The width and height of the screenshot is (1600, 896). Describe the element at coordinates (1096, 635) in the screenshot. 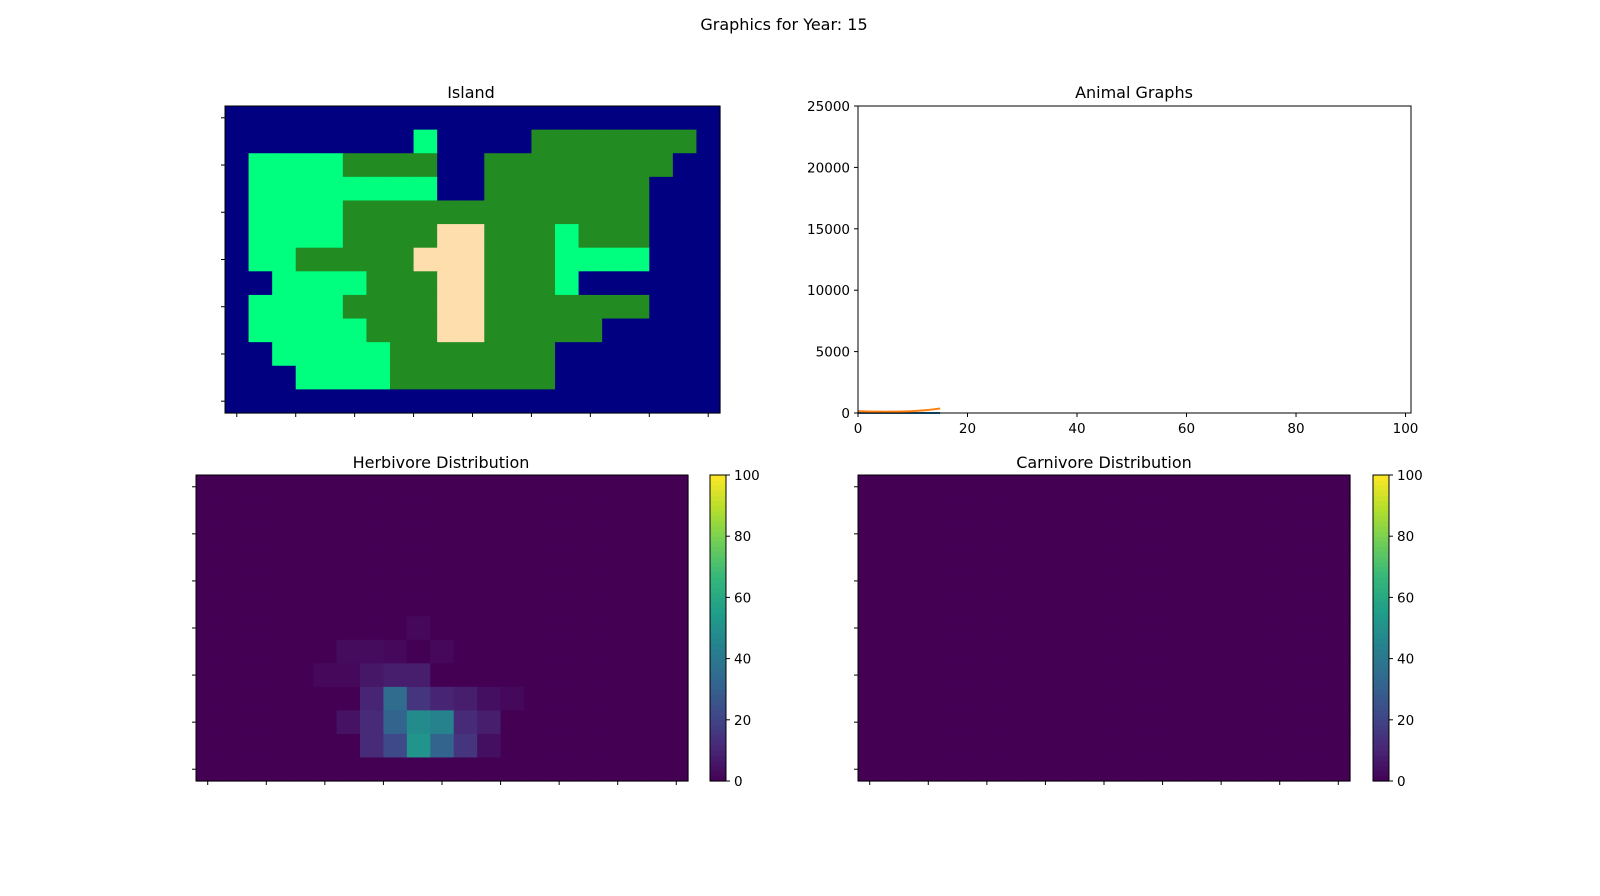

I see `carnivore-ticks` at that location.